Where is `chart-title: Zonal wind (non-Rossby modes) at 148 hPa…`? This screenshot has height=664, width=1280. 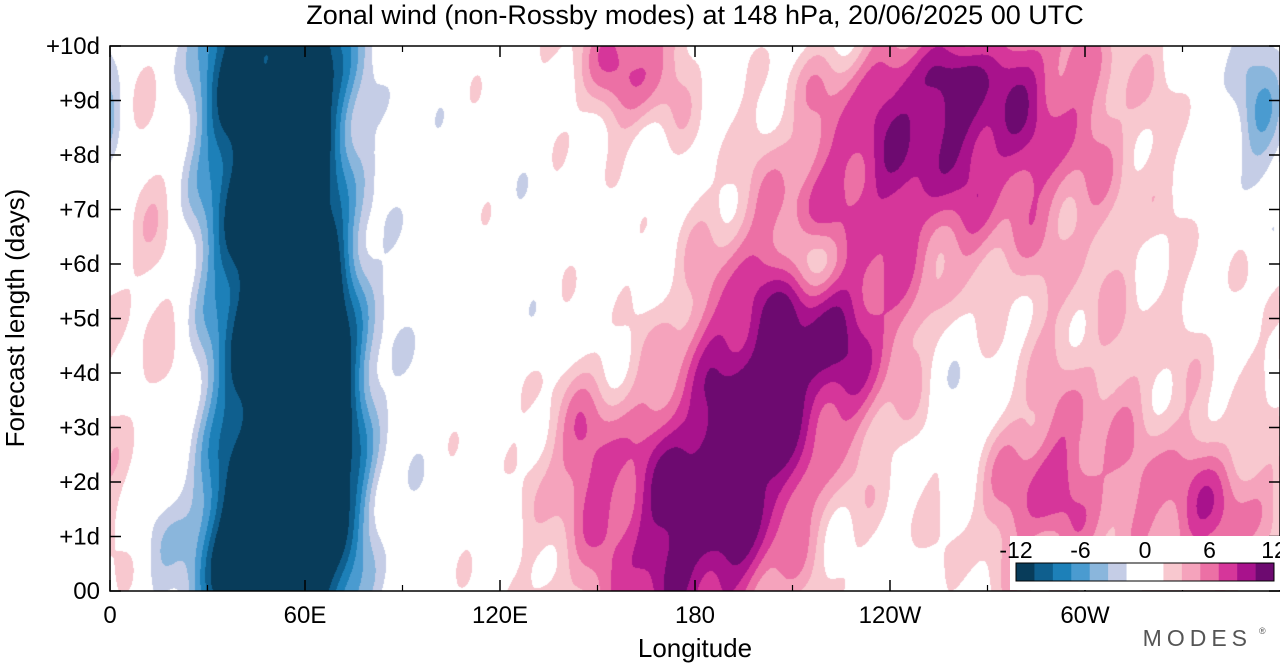
chart-title: Zonal wind (non-Rossby modes) at 148 hPa… is located at coordinates (694, 15).